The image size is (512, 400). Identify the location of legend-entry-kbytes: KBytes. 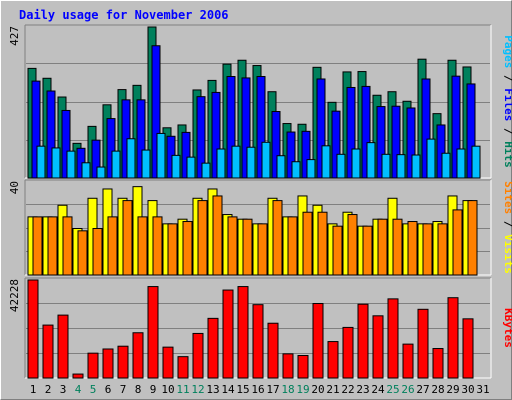
(507, 328).